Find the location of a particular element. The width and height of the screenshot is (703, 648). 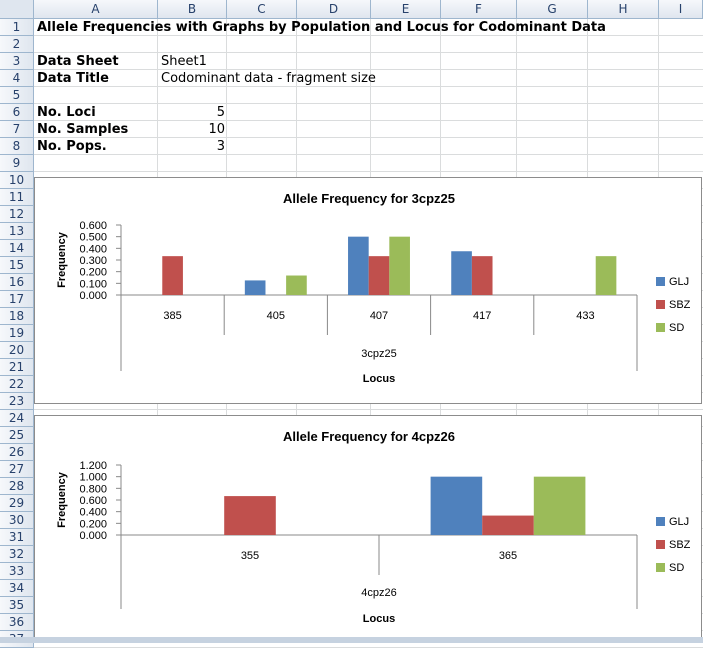

data-title-value: Codominant data - fragment size is located at coordinates (268, 78).